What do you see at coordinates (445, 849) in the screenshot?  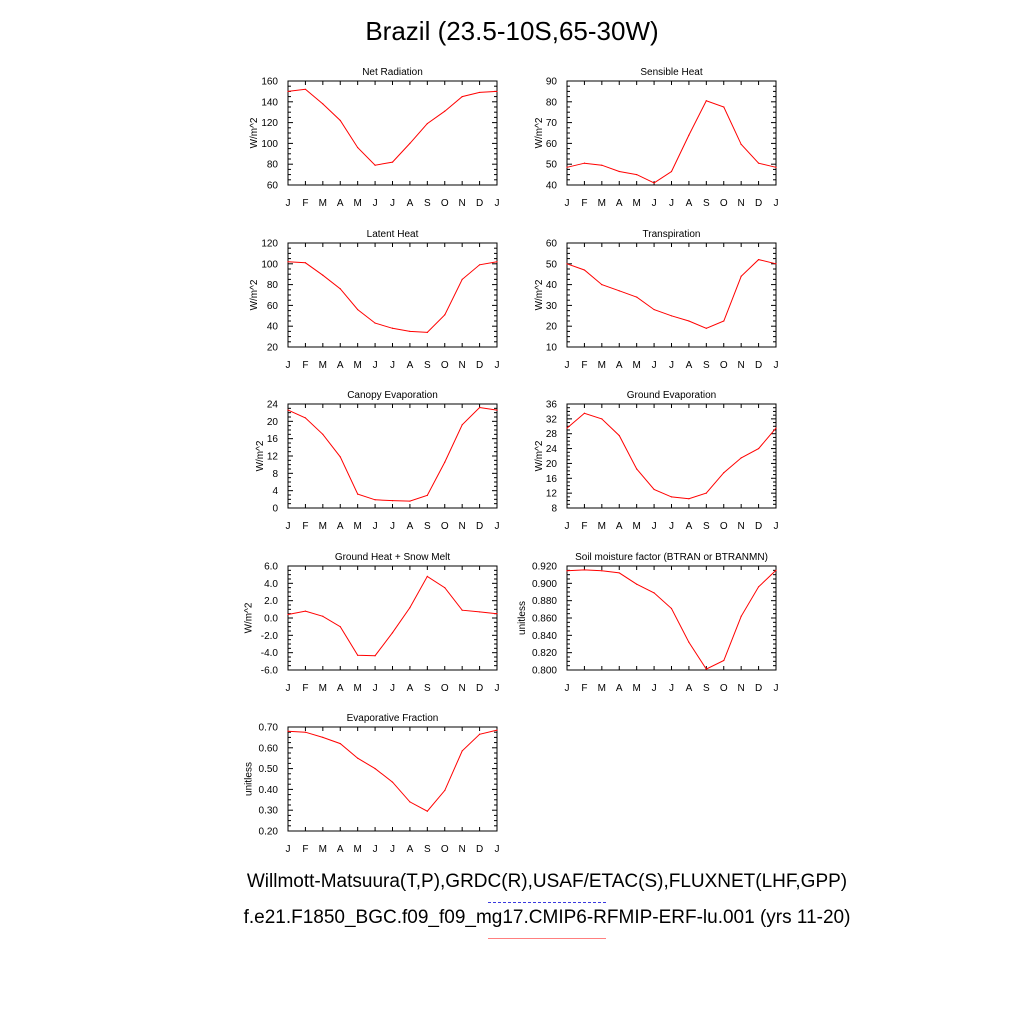 I see `x-tick-label: O` at bounding box center [445, 849].